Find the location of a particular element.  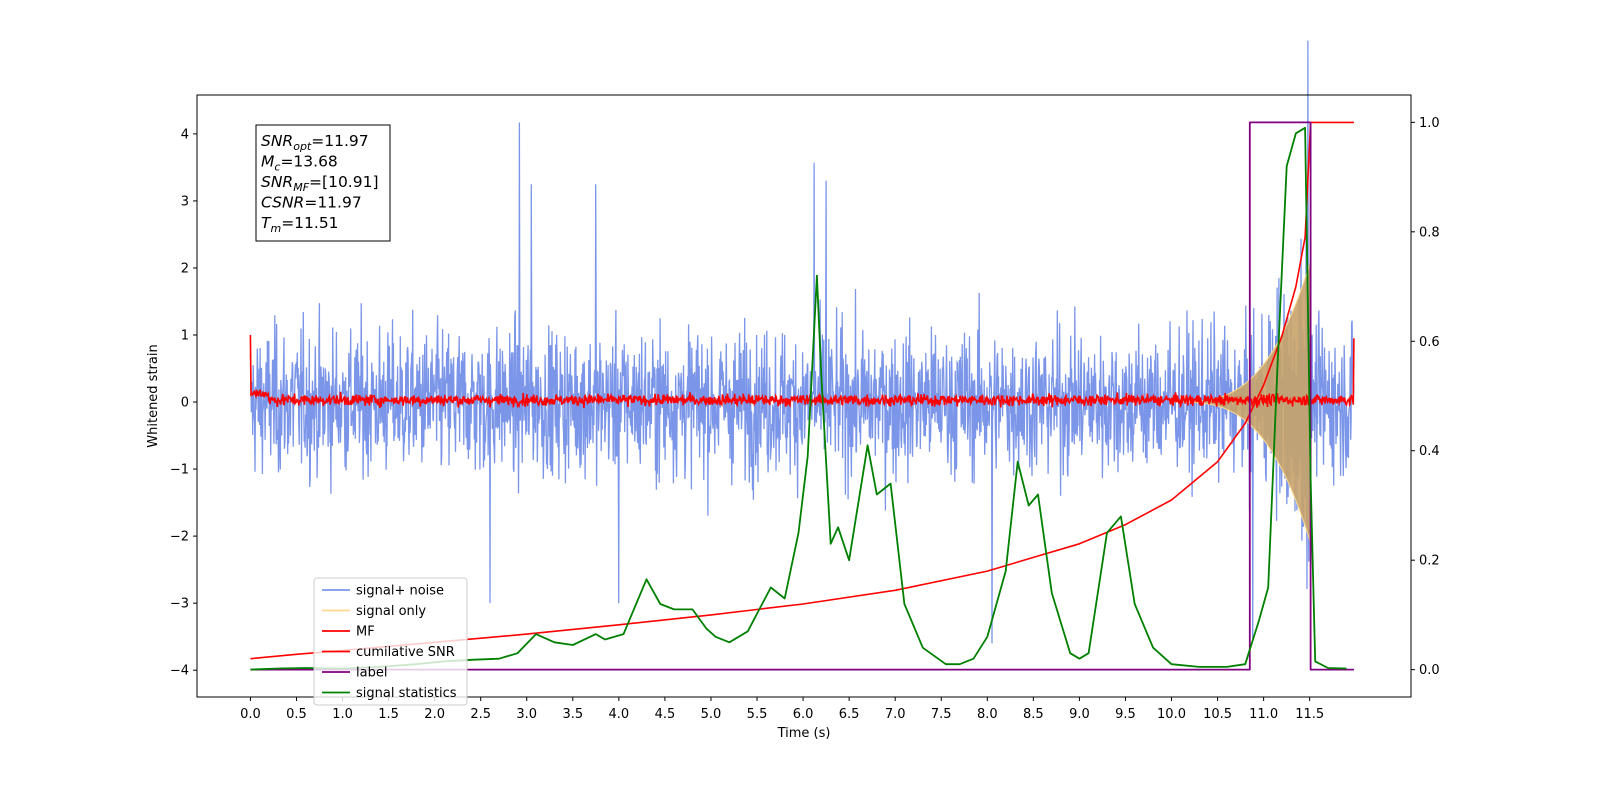

x-tick-label: 8.5 is located at coordinates (1033, 714).